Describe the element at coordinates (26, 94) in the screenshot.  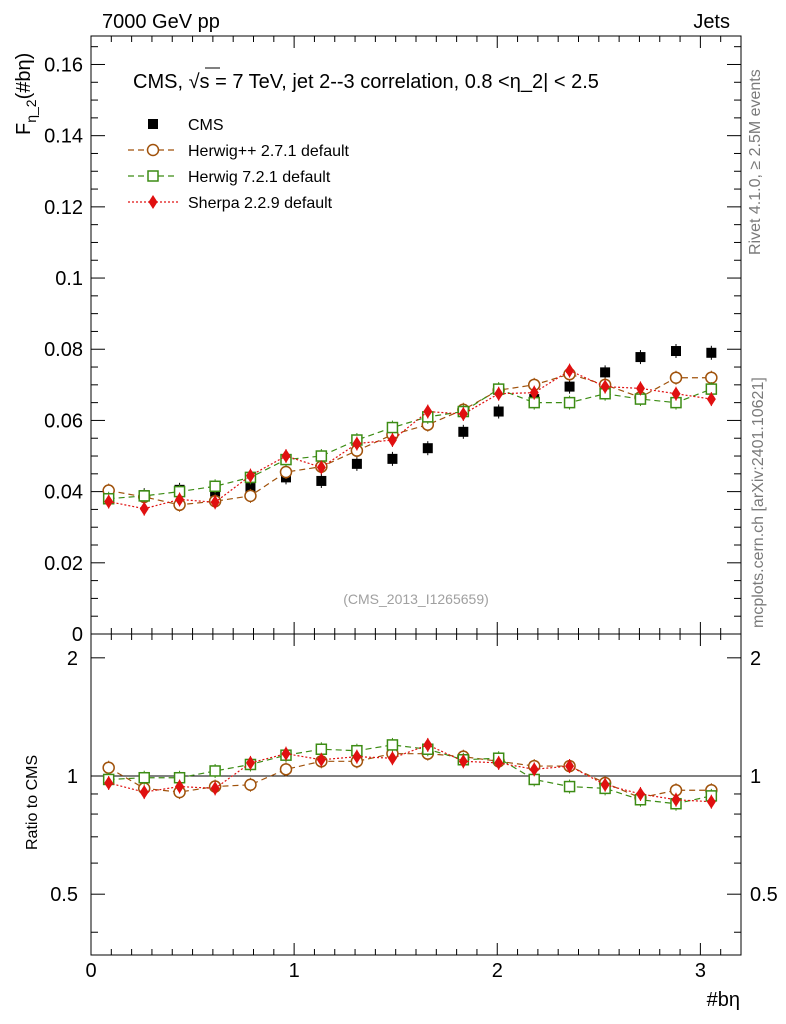
I see `main-ylabel: Fη_2(#bη)` at that location.